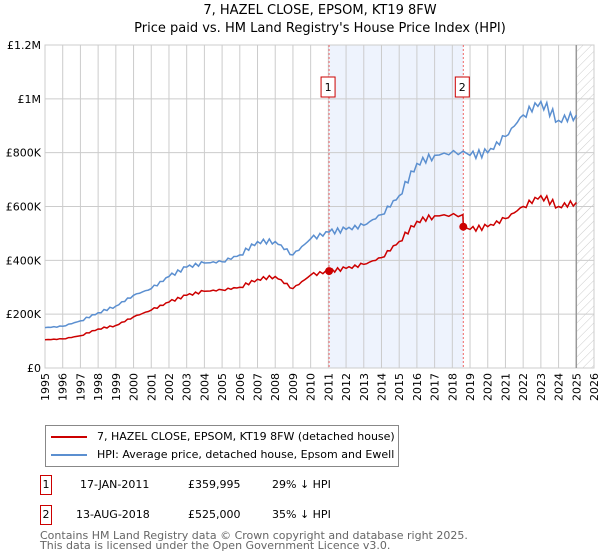 The height and width of the screenshot is (560, 600). What do you see at coordinates (240, 387) in the screenshot?
I see `x-tick-label: 2006` at bounding box center [240, 387].